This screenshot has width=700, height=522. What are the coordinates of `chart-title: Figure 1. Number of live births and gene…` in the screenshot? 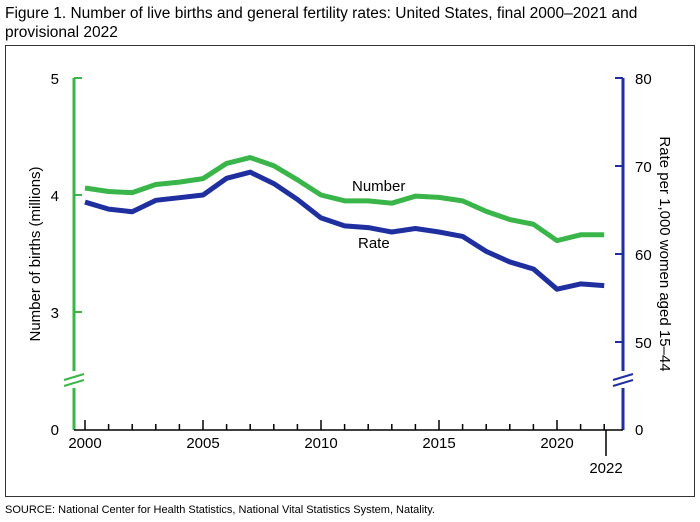 It's located at (321, 23).